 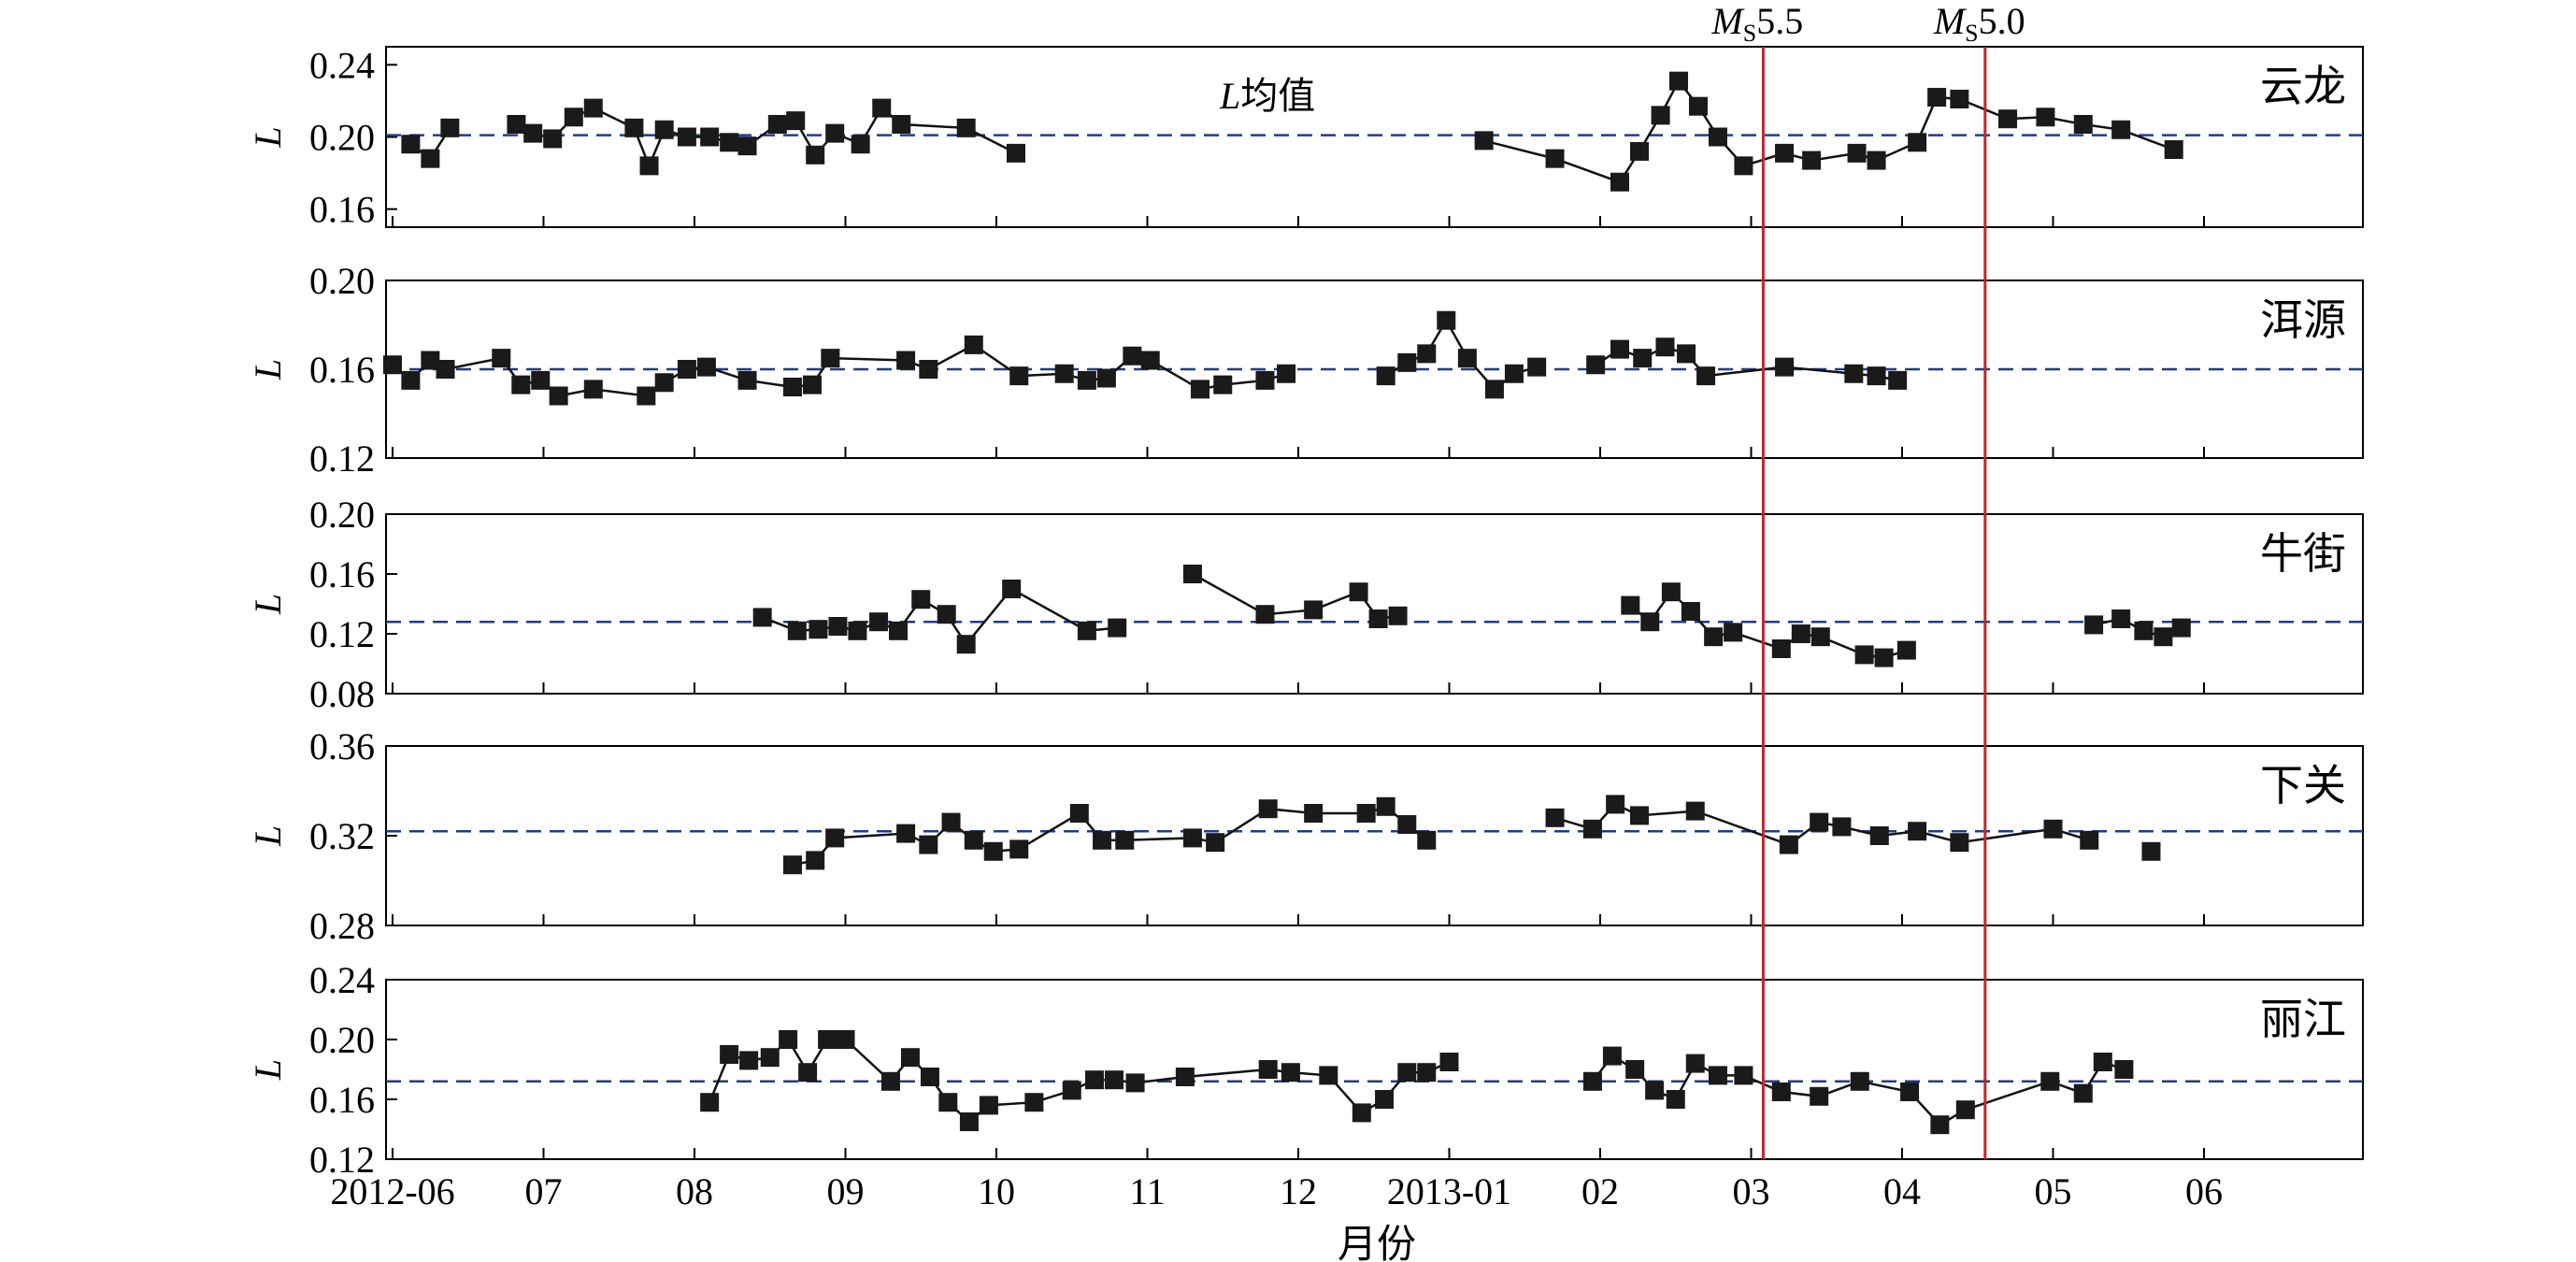 I want to click on earthquake-label-m: M, so click(x=1727, y=21).